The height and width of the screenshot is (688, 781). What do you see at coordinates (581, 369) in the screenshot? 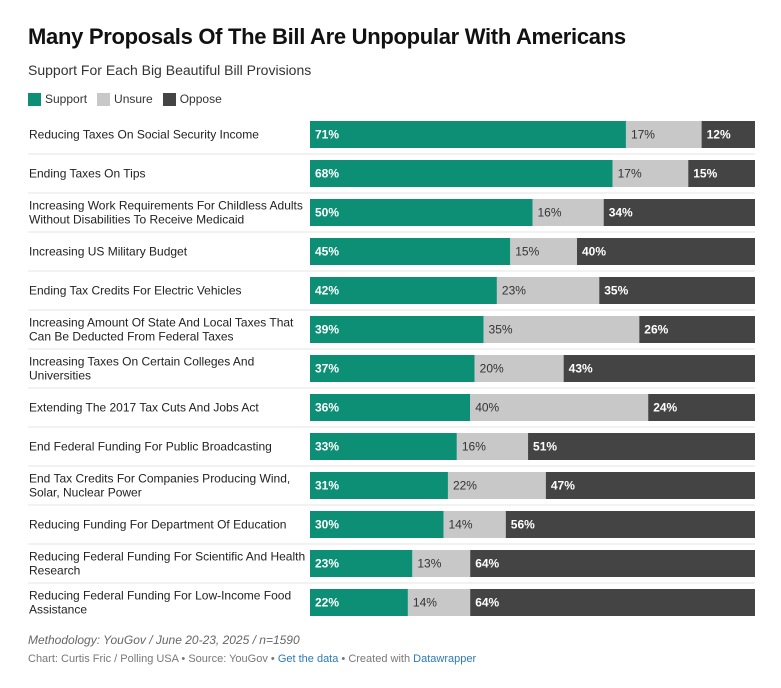
I see `data-label-oppose: 43%` at bounding box center [581, 369].